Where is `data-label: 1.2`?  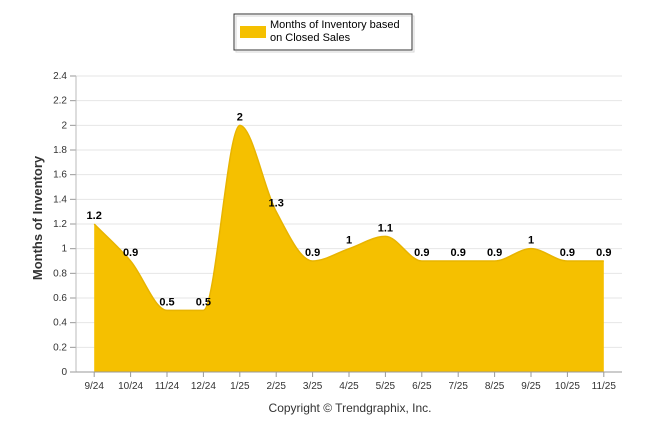
data-label: 1.2 is located at coordinates (94, 216).